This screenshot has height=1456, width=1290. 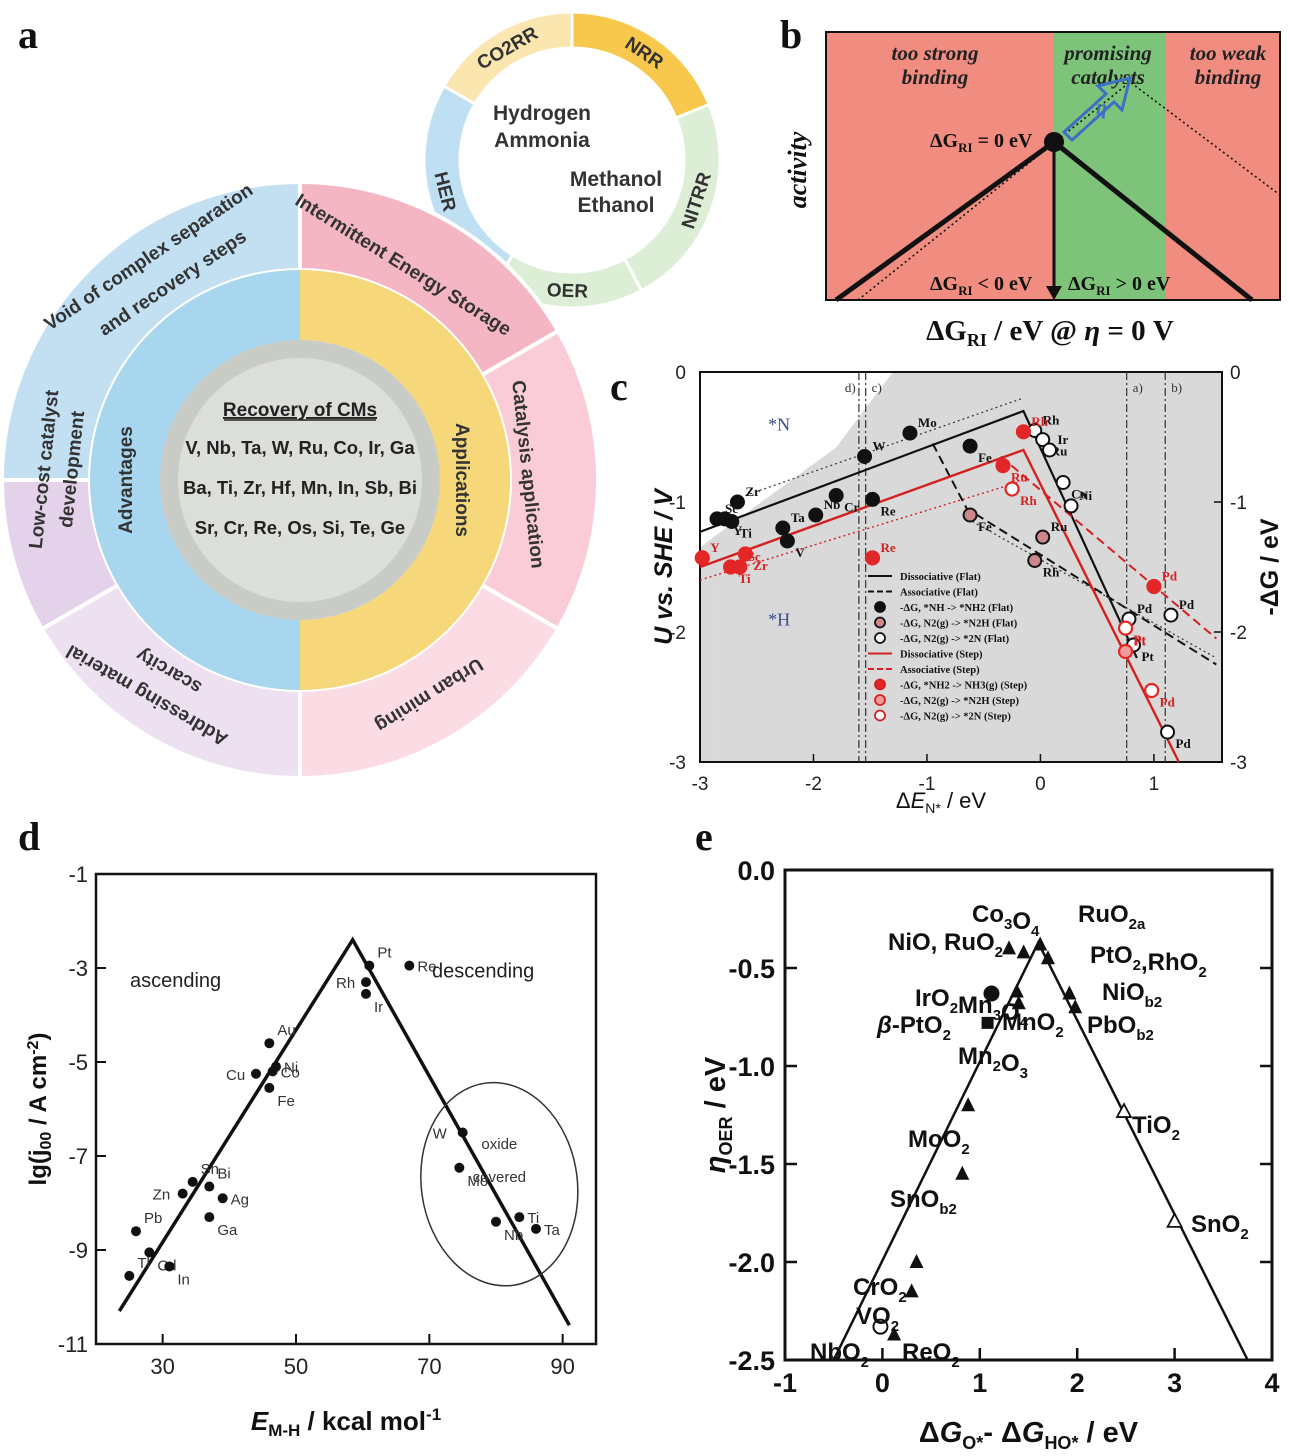 What do you see at coordinates (1033, 1025) in the screenshot?
I see `e-label-mno2: MnO2` at bounding box center [1033, 1025].